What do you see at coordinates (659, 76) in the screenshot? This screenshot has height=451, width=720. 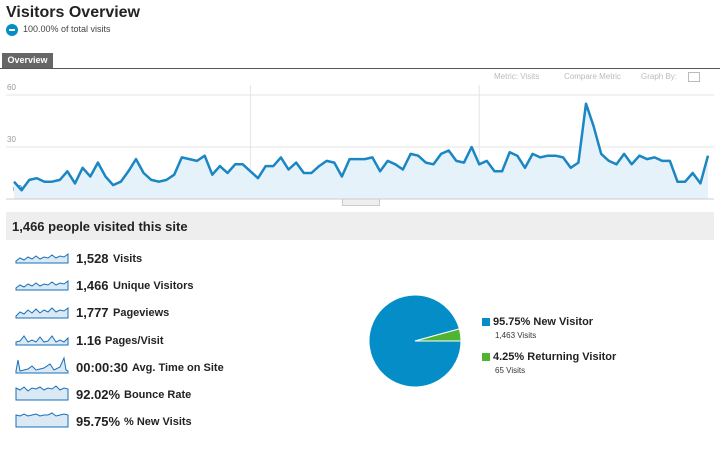 I see `graph-by-control: Graph By:` at bounding box center [659, 76].